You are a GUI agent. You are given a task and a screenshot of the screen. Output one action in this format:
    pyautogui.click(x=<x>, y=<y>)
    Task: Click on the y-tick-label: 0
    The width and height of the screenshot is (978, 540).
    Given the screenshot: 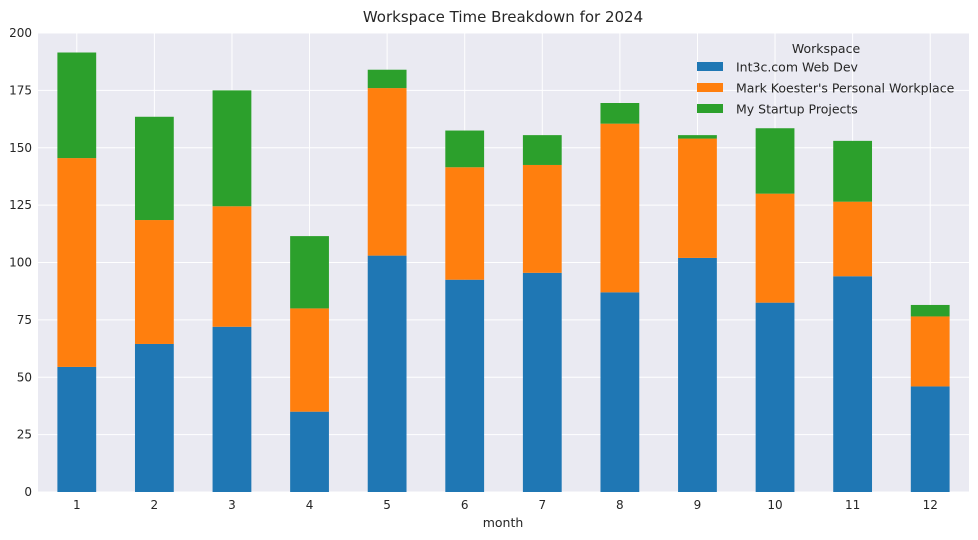 What is the action you would take?
    pyautogui.click(x=28, y=492)
    